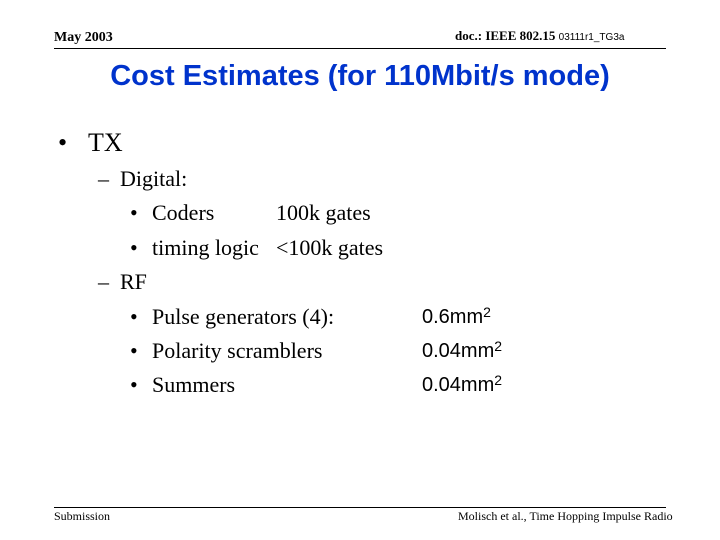 This screenshot has width=720, height=540. I want to click on header-rule, so click(360, 48).